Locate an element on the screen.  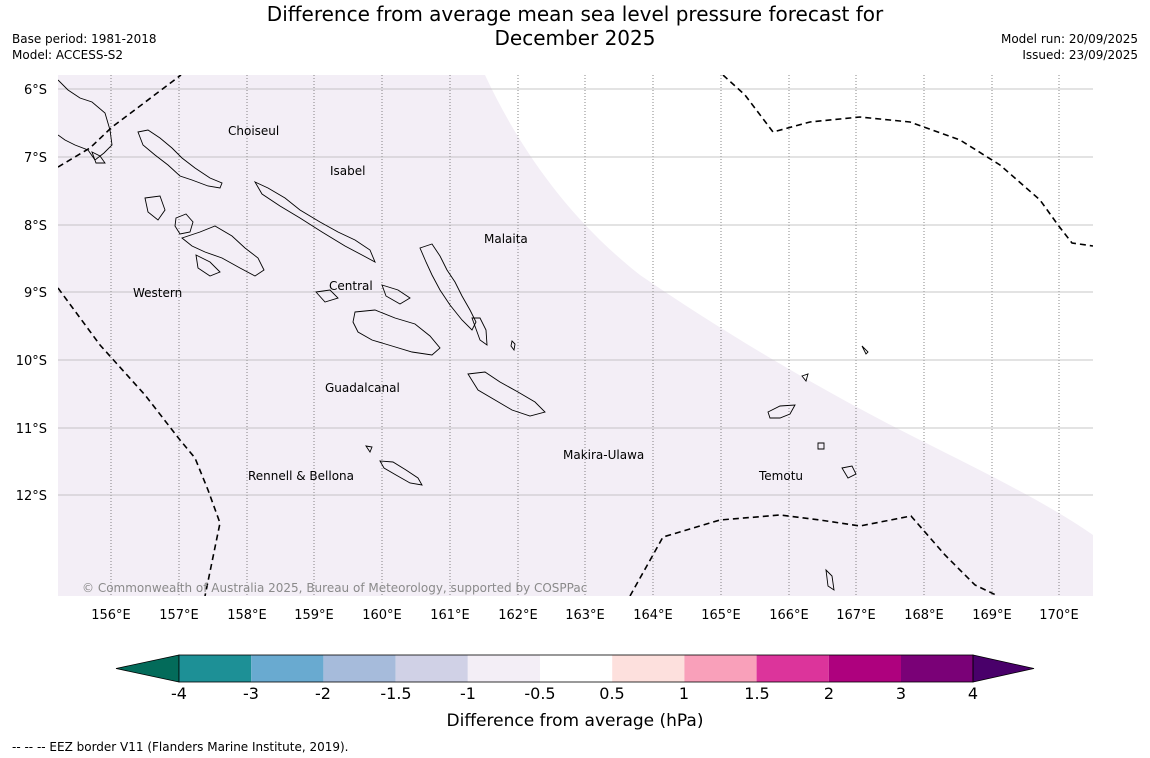
colorbar-ticks: -4 -3 -2 -1.5 -1 -0.5 0.5 1 1.5 2 3 4 is located at coordinates (574, 693).